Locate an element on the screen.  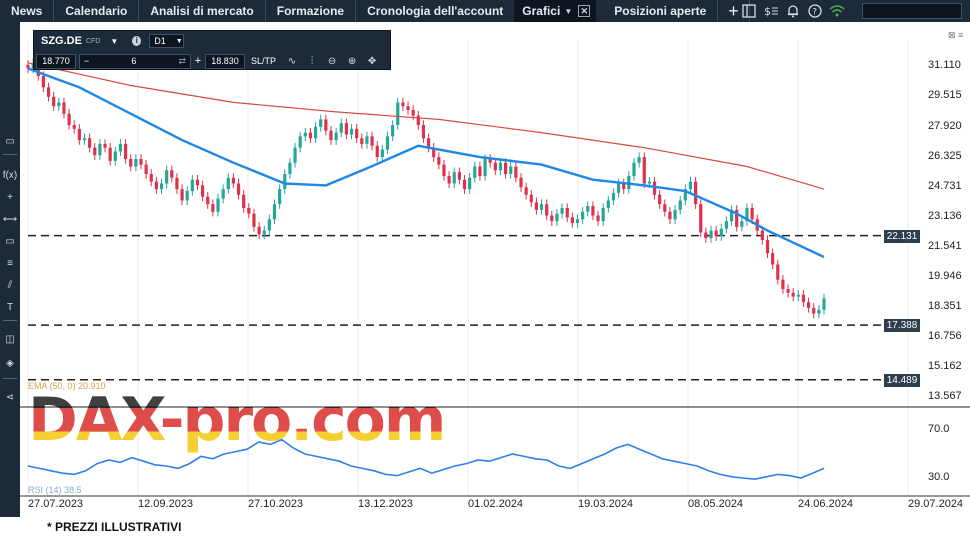
crosshair-icon: + is located at coordinates (10, 197).